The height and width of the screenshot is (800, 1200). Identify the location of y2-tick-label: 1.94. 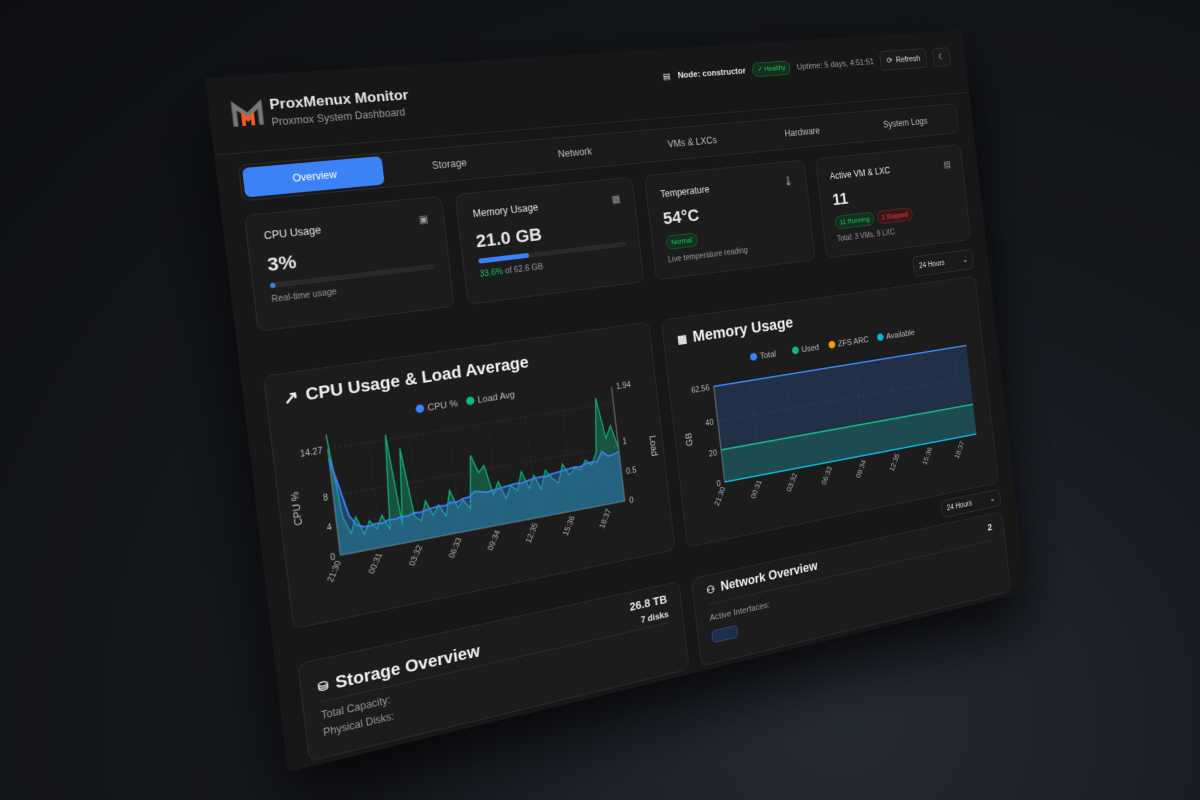
(624, 385).